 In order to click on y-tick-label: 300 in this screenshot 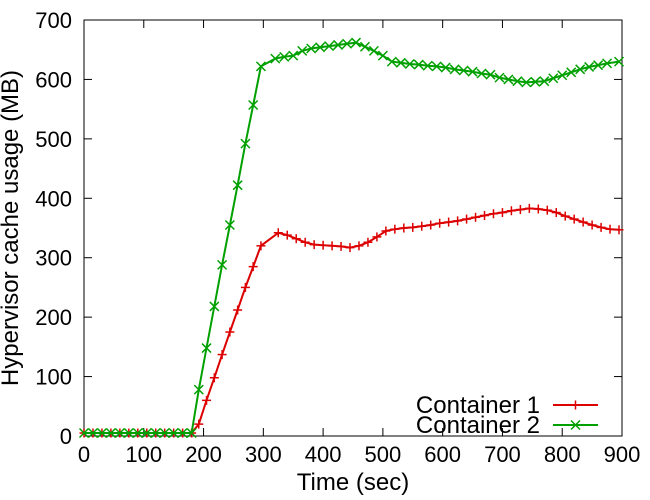, I will do `click(53, 258)`.